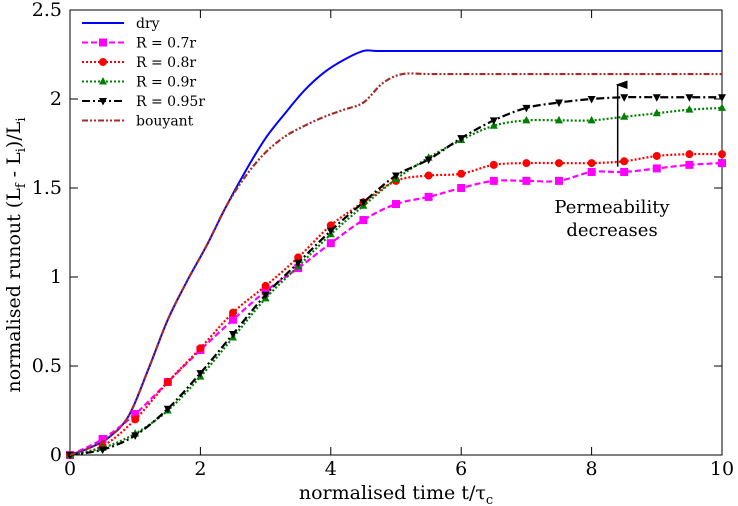 This screenshot has height=506, width=738. What do you see at coordinates (331, 469) in the screenshot?
I see `x-tick-label: 4` at bounding box center [331, 469].